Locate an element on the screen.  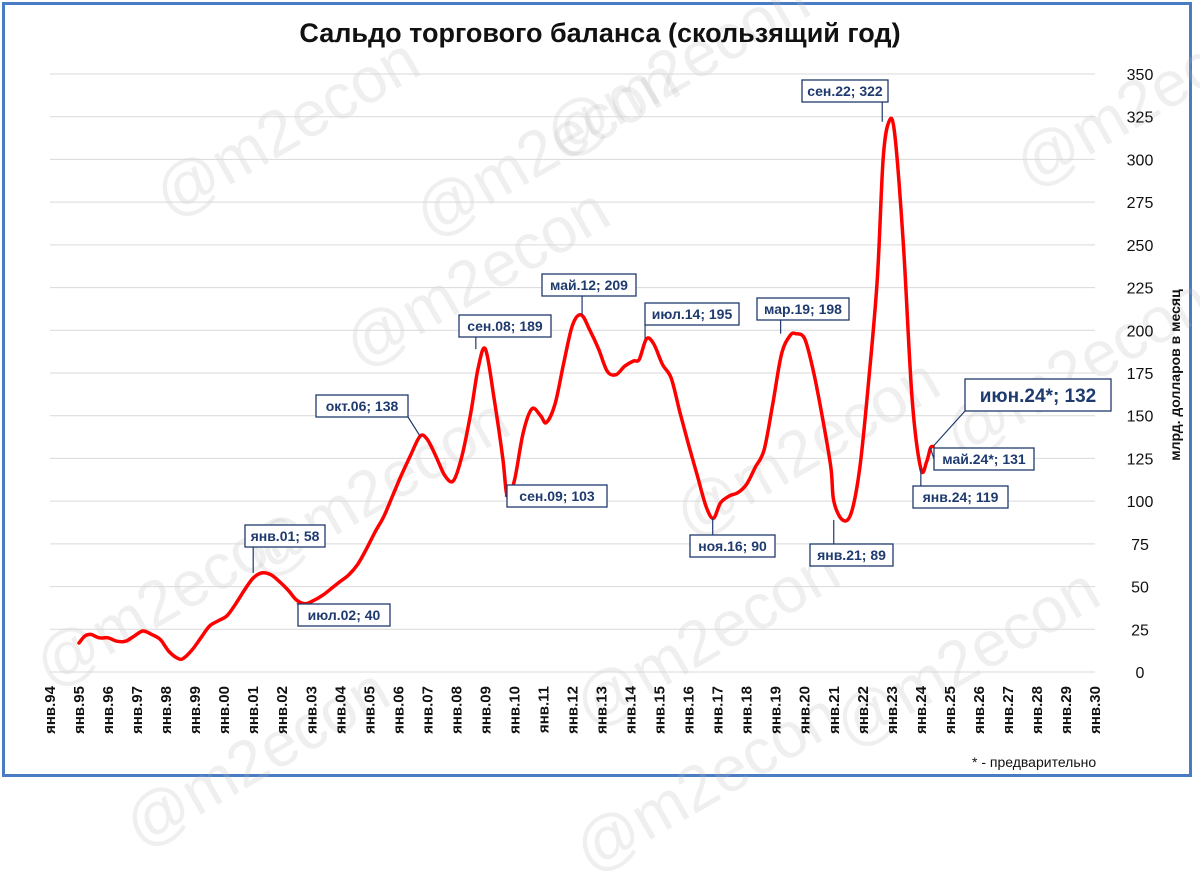
y-tick-label: 175 is located at coordinates (1140, 374).